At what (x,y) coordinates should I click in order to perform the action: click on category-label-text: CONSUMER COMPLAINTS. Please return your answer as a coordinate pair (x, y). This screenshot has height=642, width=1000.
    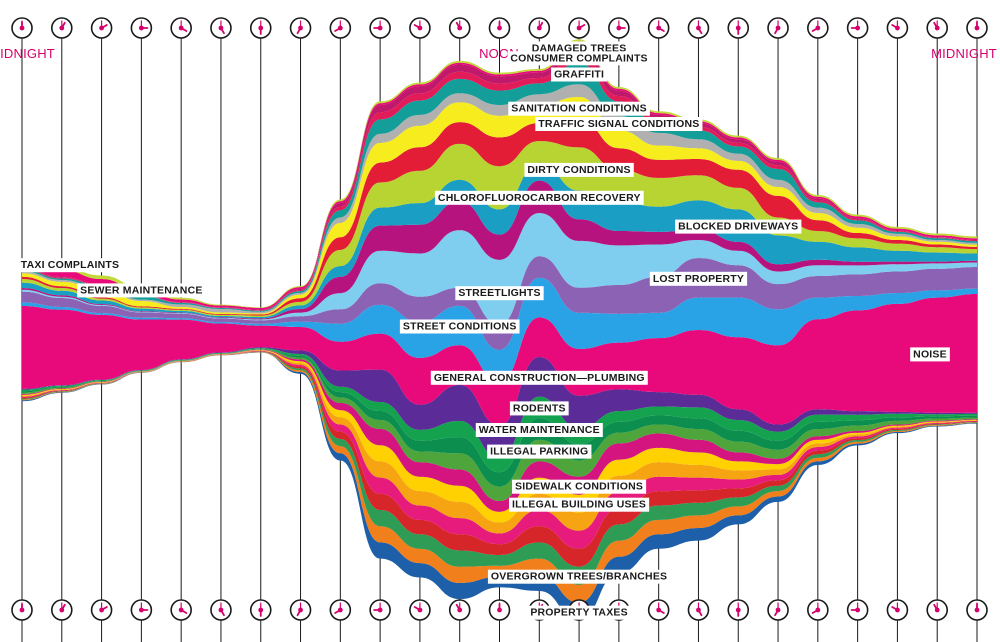
    Looking at the image, I should click on (578, 58).